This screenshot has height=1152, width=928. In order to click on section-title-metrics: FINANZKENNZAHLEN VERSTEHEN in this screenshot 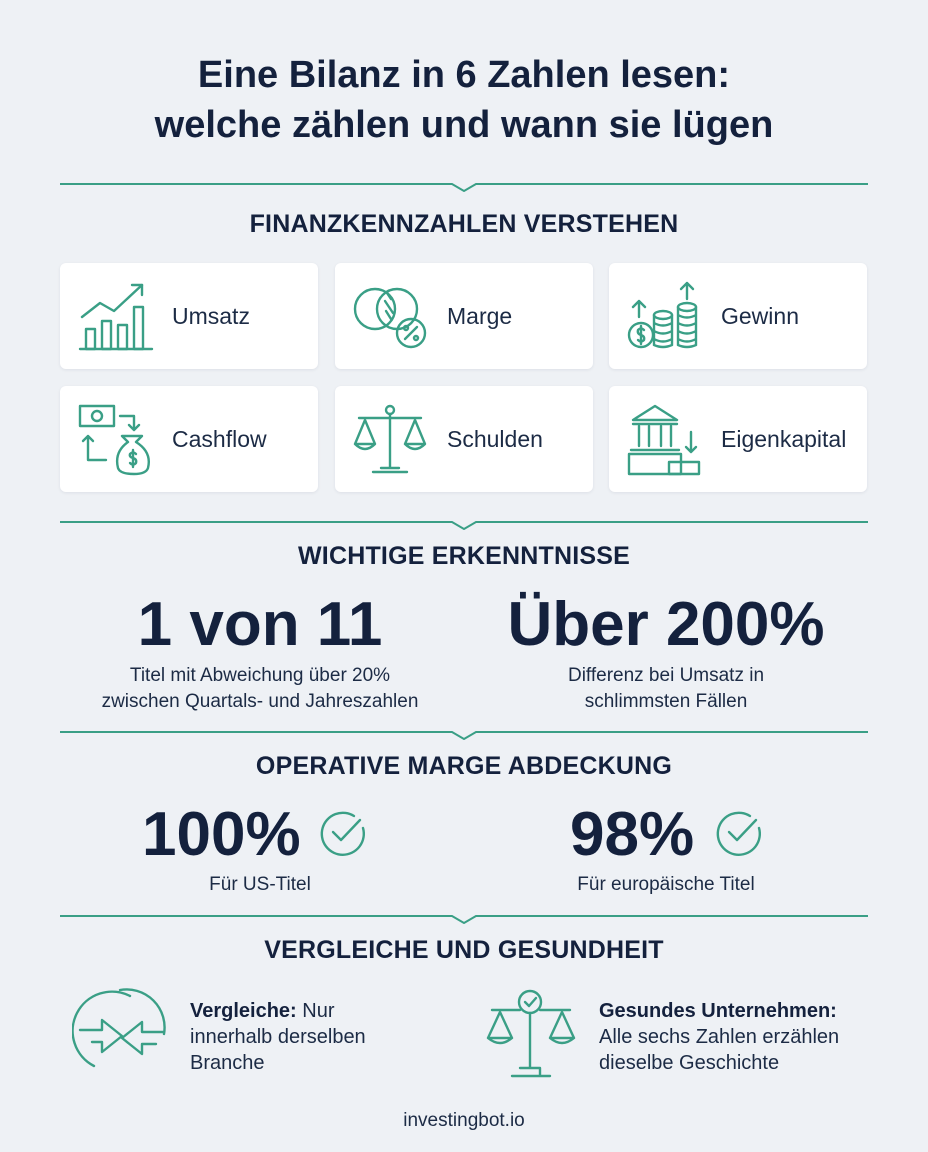, I will do `click(464, 224)`.